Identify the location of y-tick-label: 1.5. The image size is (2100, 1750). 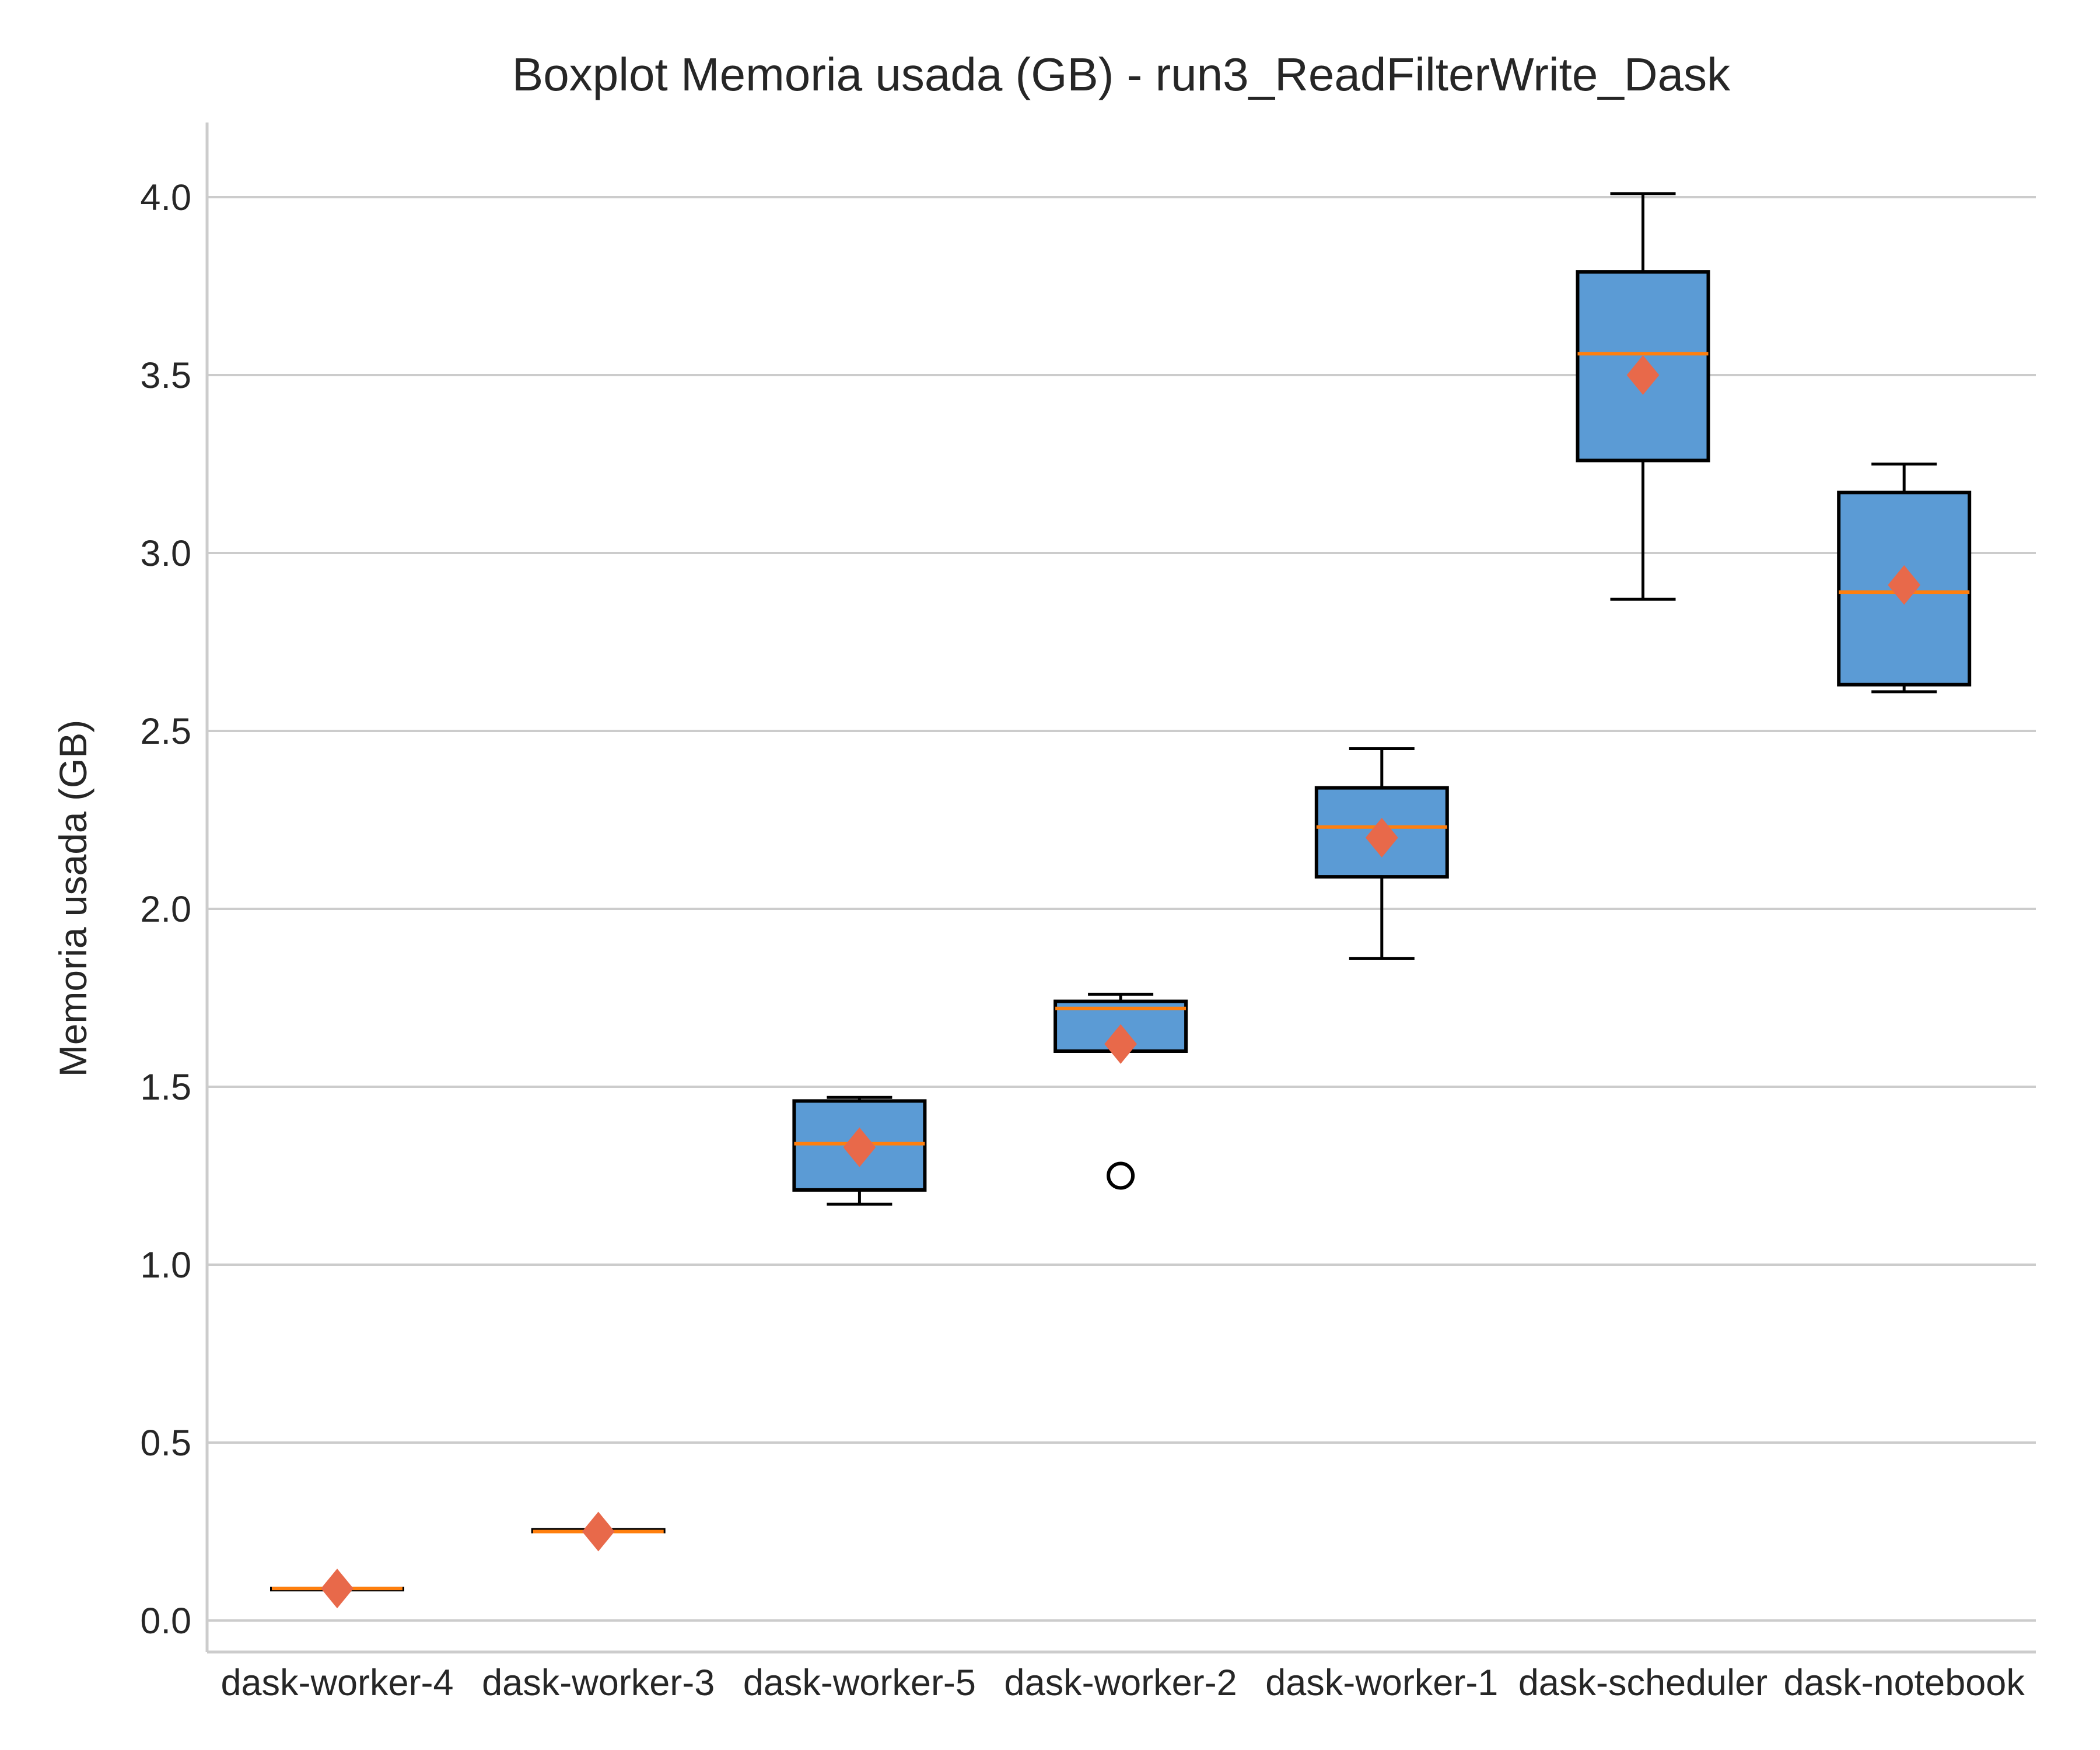
(166, 1087).